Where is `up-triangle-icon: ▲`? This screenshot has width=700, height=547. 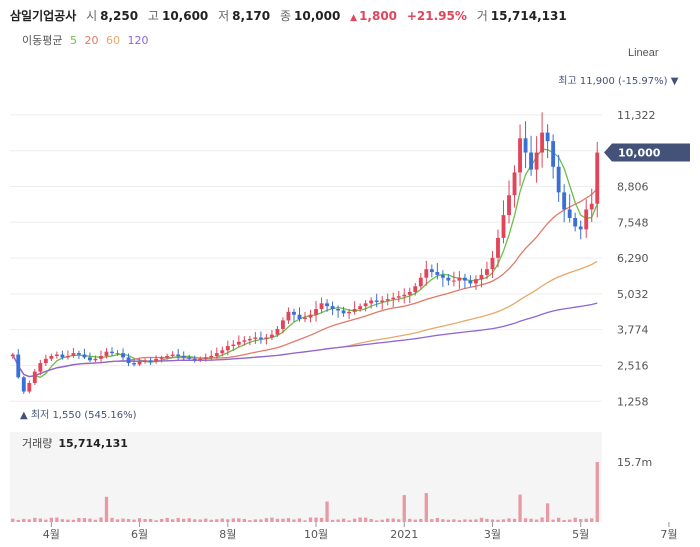 up-triangle-icon: ▲ is located at coordinates (354, 18).